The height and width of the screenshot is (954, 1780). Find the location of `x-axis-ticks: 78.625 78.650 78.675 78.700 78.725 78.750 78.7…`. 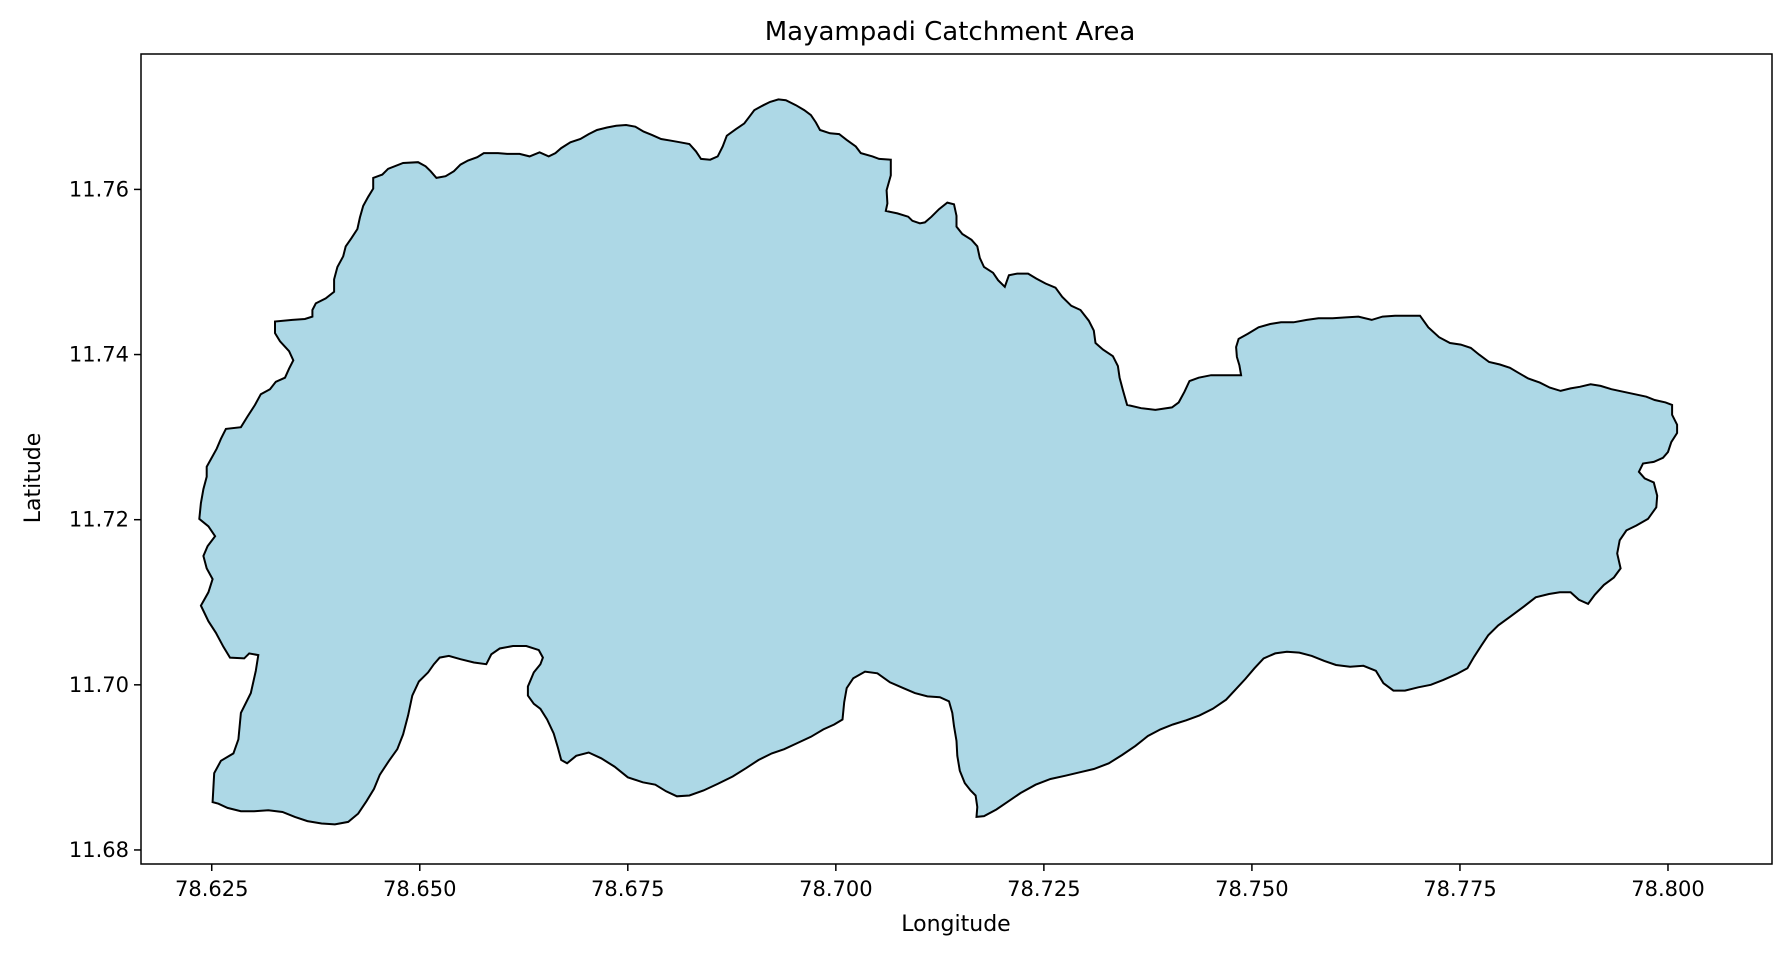

x-axis-ticks: 78.625 78.650 78.675 78.700 78.725 78.750 78.7… is located at coordinates (940, 882).